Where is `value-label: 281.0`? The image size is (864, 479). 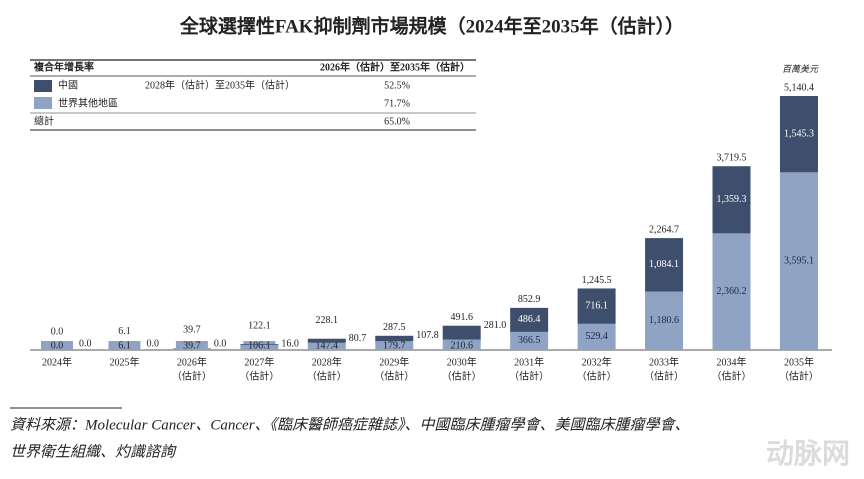 value-label: 281.0 is located at coordinates (495, 325).